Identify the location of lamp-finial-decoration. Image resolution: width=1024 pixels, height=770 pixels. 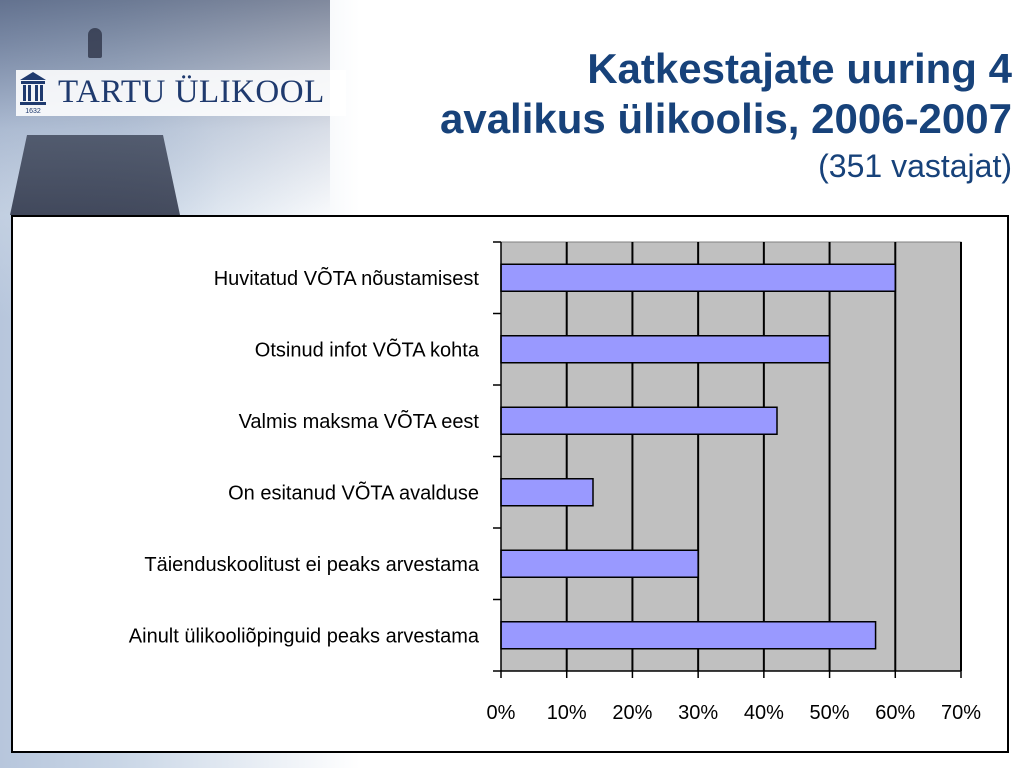
(95, 43).